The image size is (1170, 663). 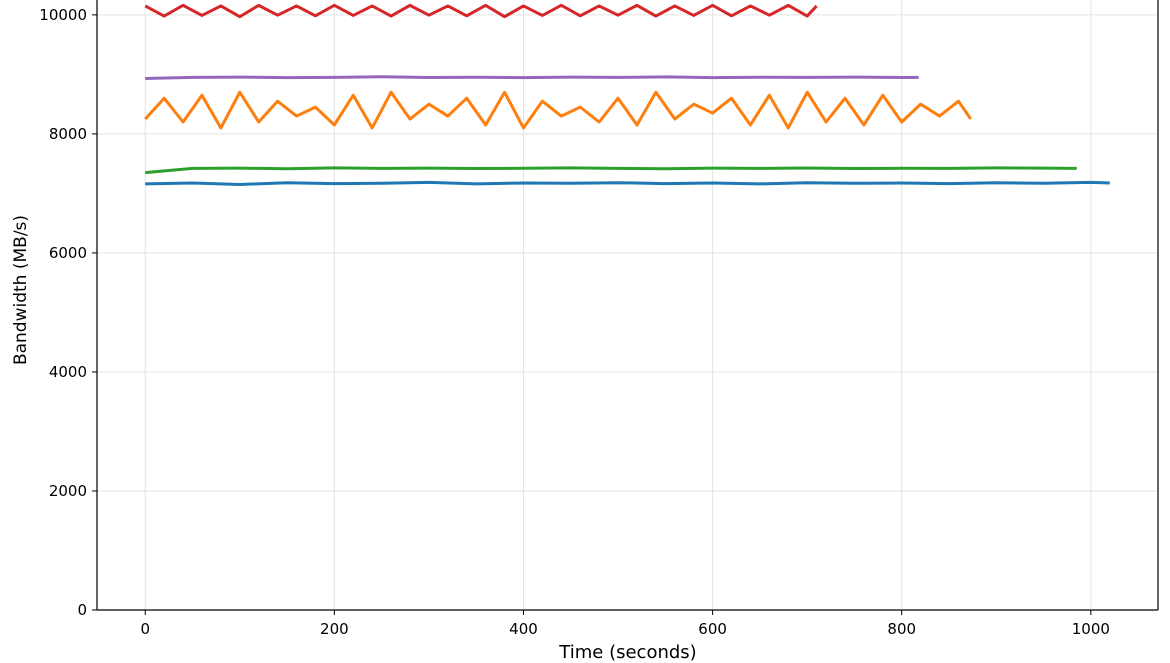 I want to click on y-tick-label: 10000, so click(x=63, y=15).